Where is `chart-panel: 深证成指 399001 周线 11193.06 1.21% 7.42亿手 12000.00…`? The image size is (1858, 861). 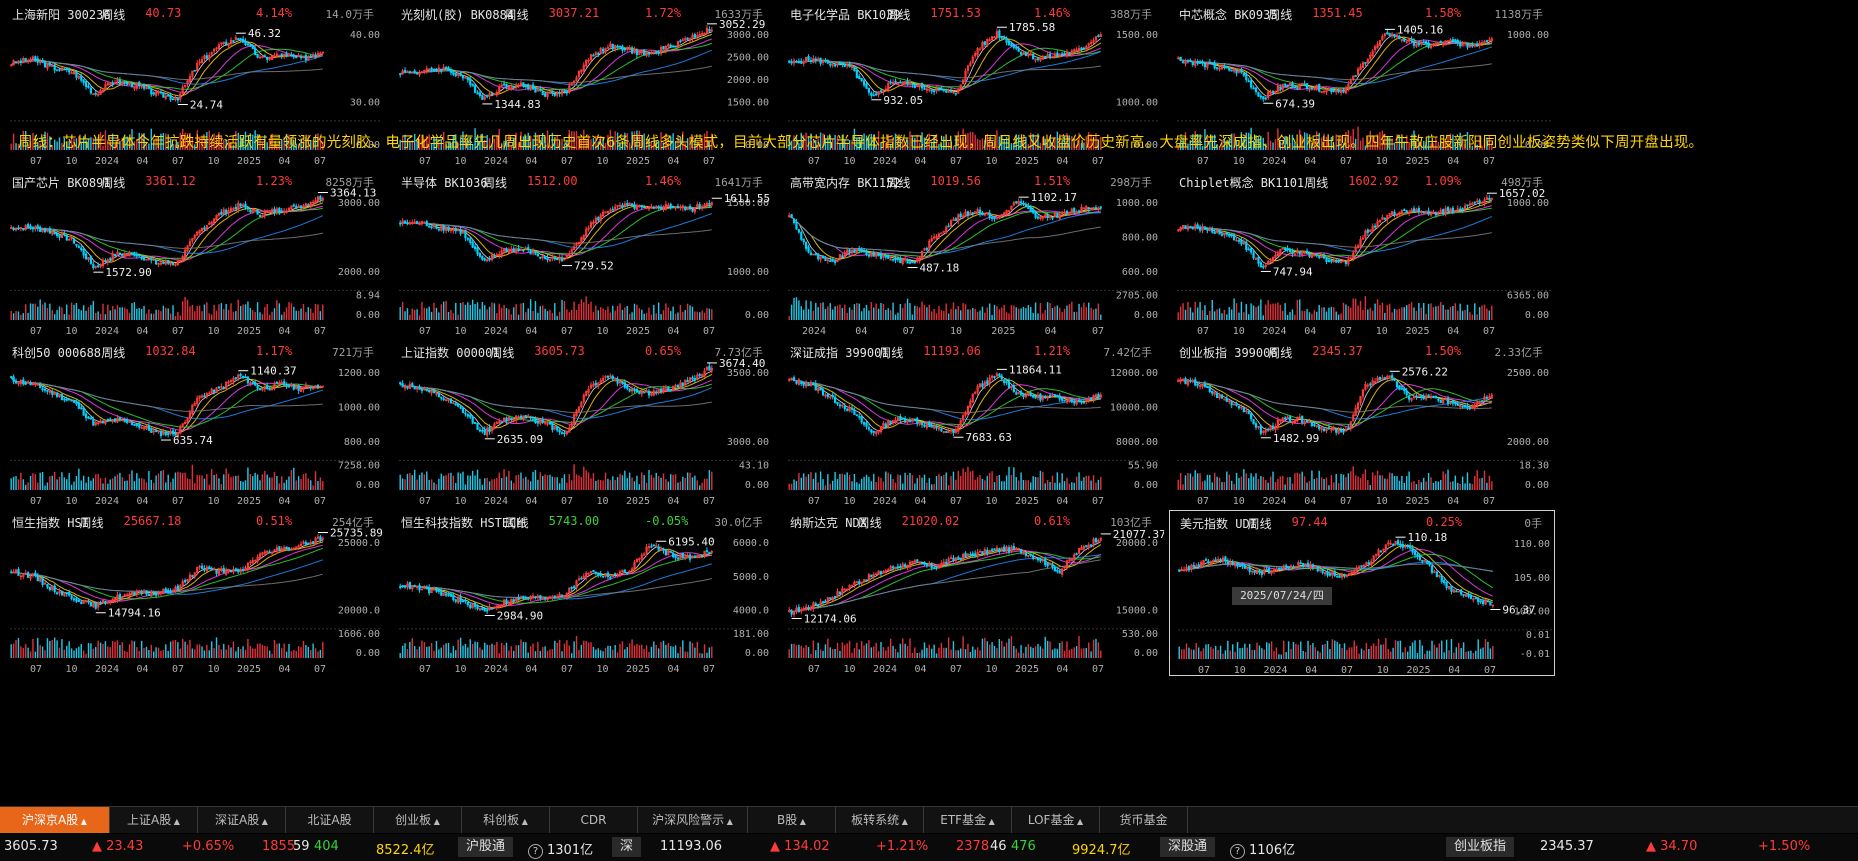 chart-panel: 深证成指 399001 周线 11193.06 1.21% 7.42亿手 12000.00… is located at coordinates (972, 424).